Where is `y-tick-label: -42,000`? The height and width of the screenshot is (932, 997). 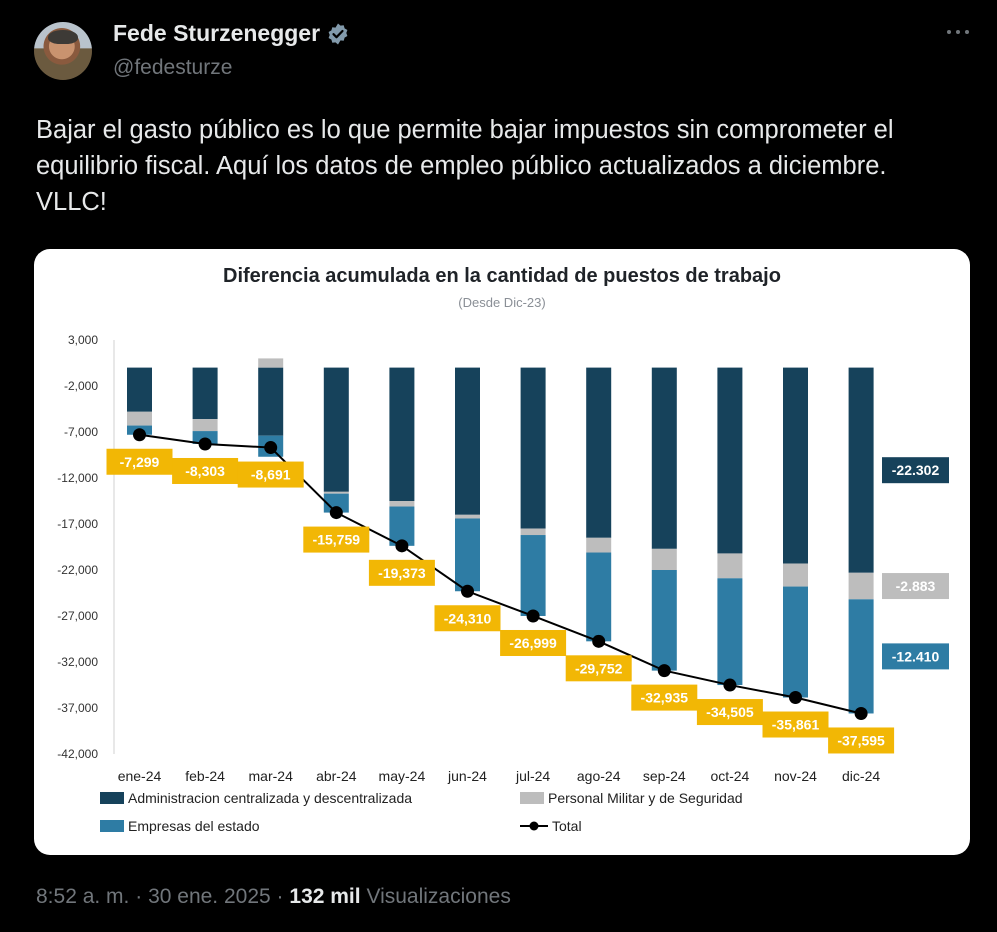
y-tick-label: -42,000 is located at coordinates (77, 754).